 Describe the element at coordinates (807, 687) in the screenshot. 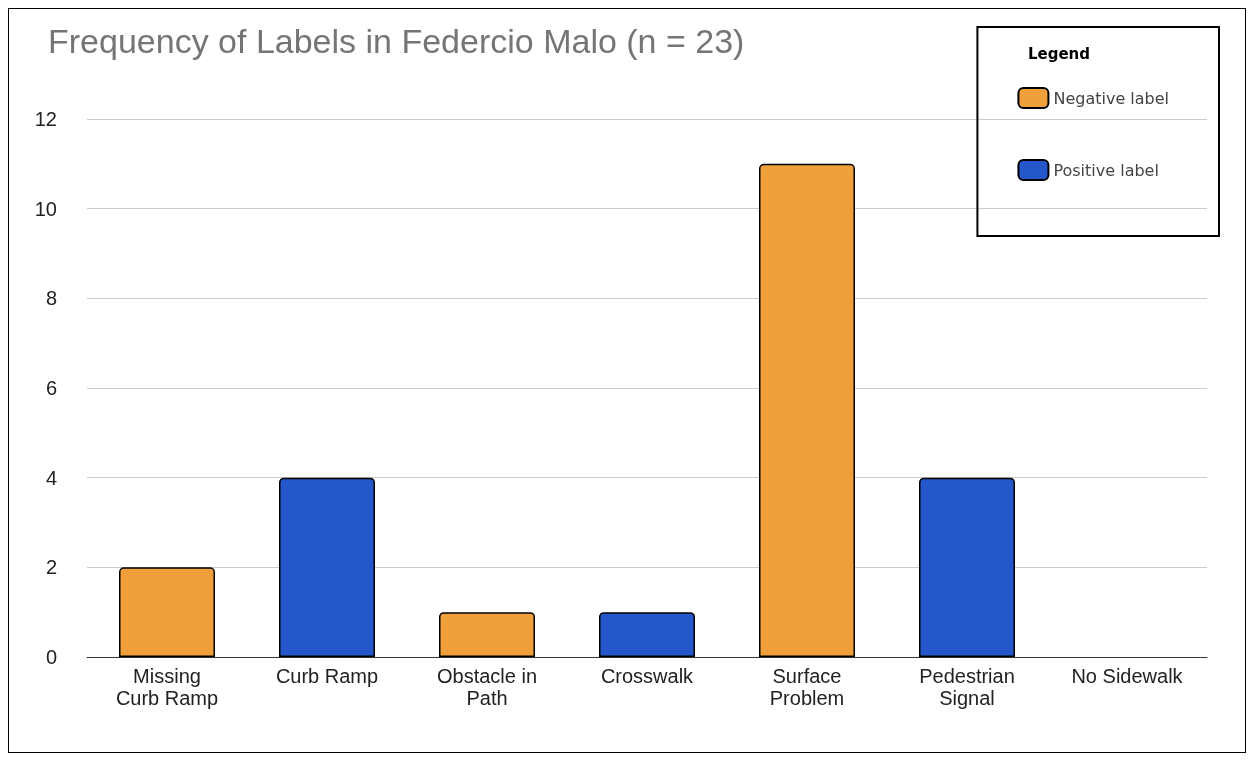

I see `x-tick-label: Surface Problem` at that location.